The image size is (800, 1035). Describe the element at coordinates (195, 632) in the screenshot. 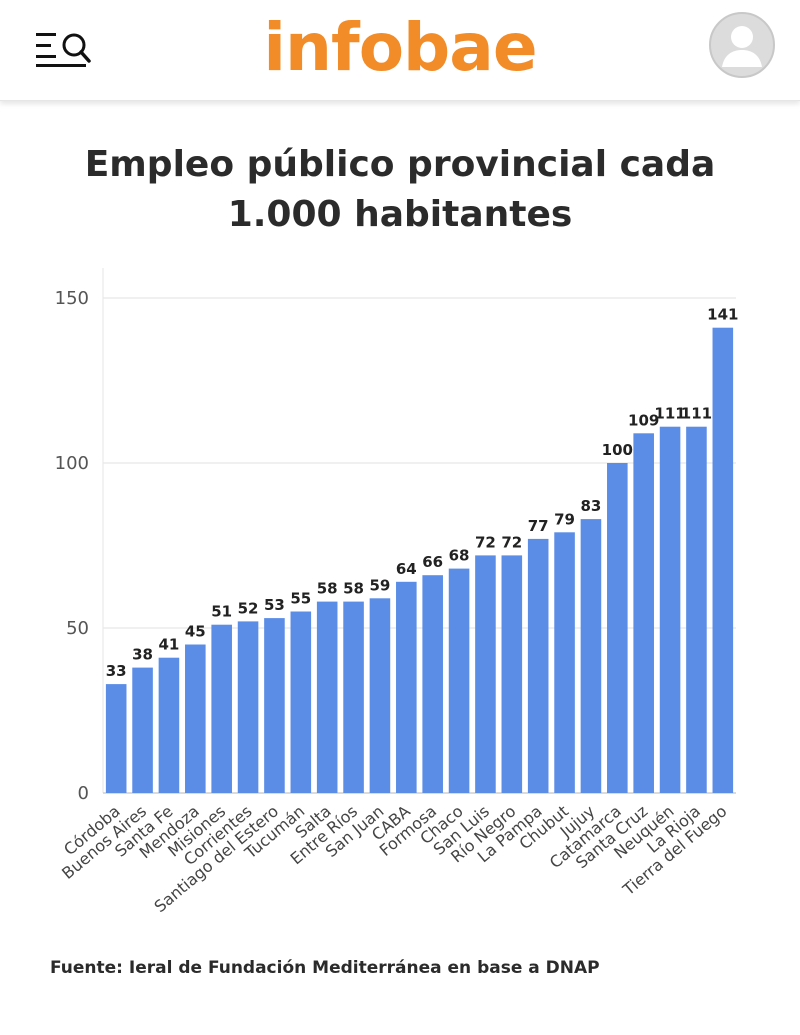

I see `data-label: 45` at that location.